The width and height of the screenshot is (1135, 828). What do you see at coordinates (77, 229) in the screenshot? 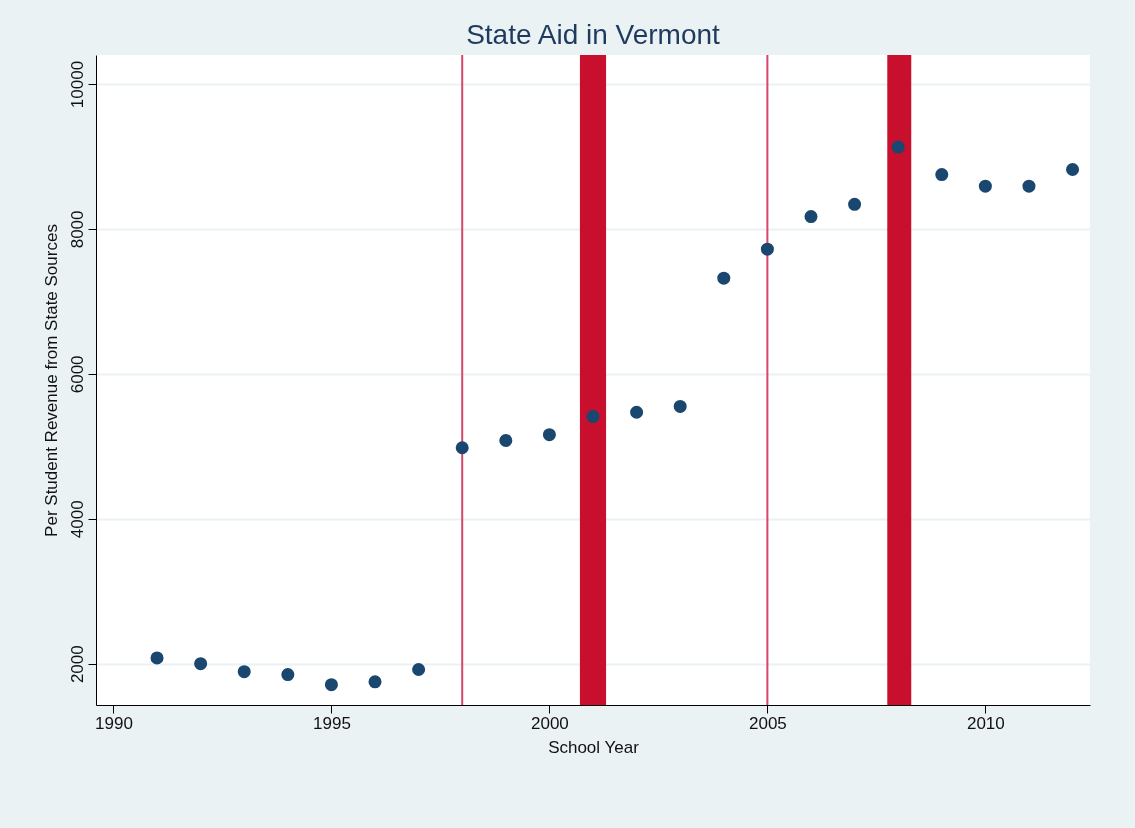
I see `y-tick-label: 8000` at bounding box center [77, 229].